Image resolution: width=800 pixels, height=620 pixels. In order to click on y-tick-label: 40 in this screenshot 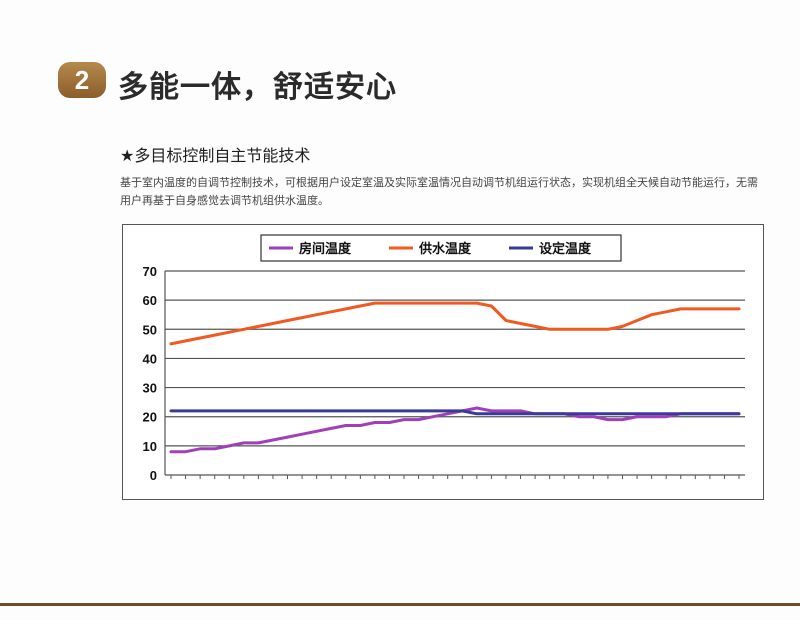, I will do `click(150, 358)`.